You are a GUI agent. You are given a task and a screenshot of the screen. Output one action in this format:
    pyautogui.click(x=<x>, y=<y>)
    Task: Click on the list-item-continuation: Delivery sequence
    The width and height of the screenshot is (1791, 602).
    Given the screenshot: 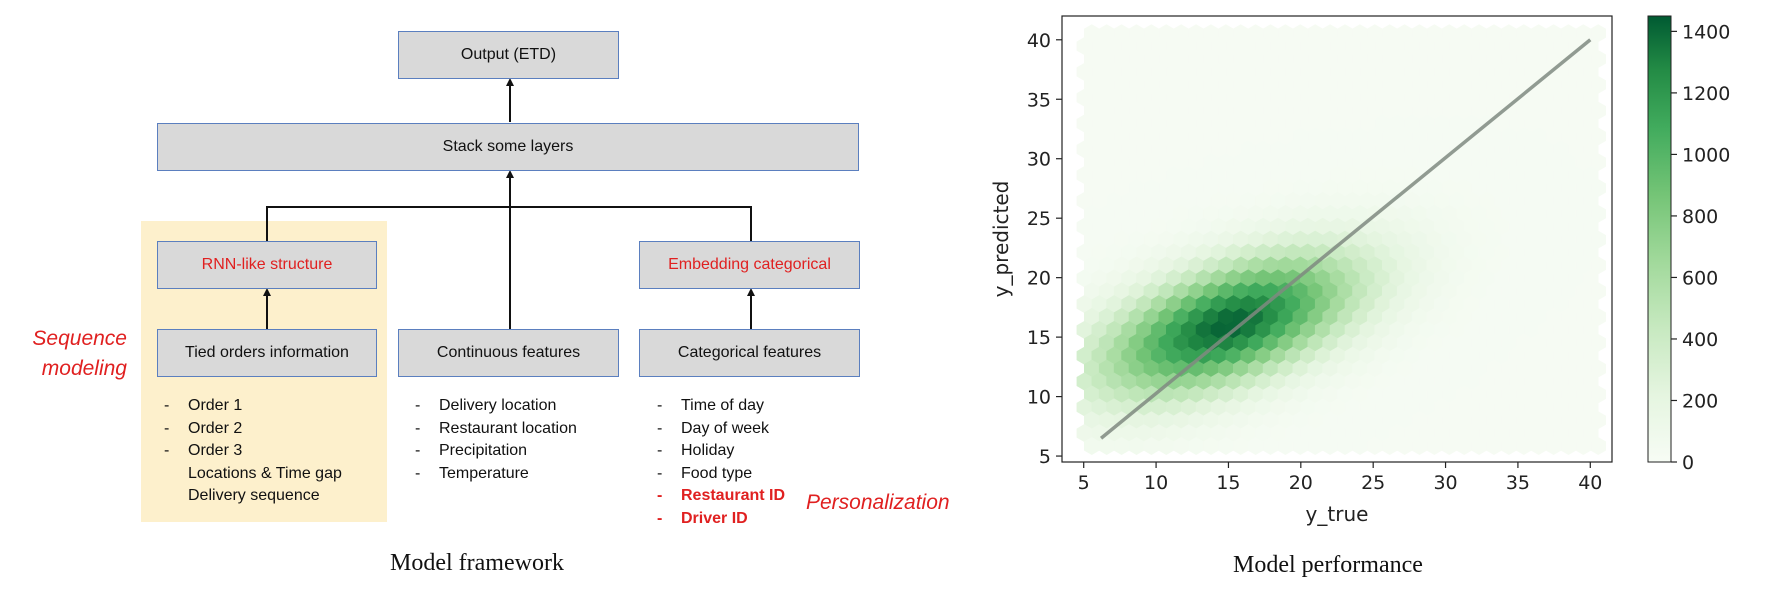 What is the action you would take?
    pyautogui.click(x=254, y=495)
    